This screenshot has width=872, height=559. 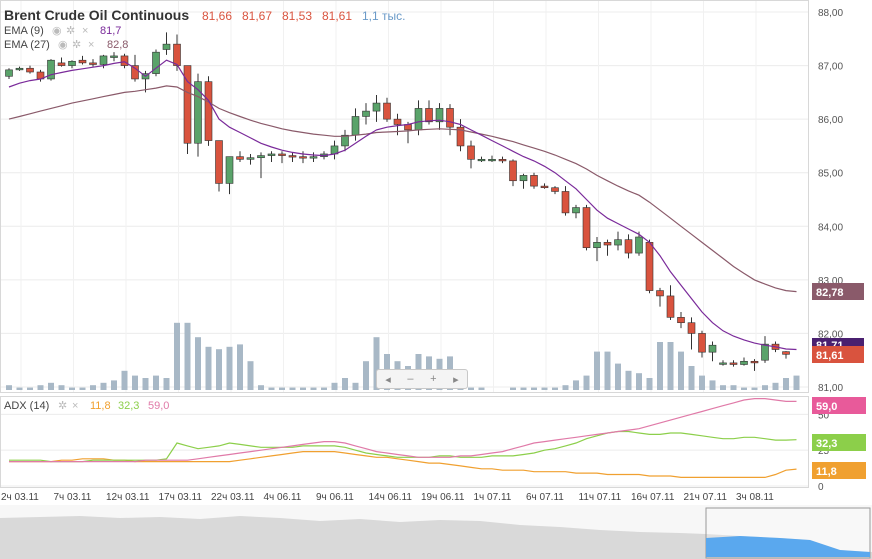 I want to click on y-tick-label: 86,00, so click(x=830, y=120).